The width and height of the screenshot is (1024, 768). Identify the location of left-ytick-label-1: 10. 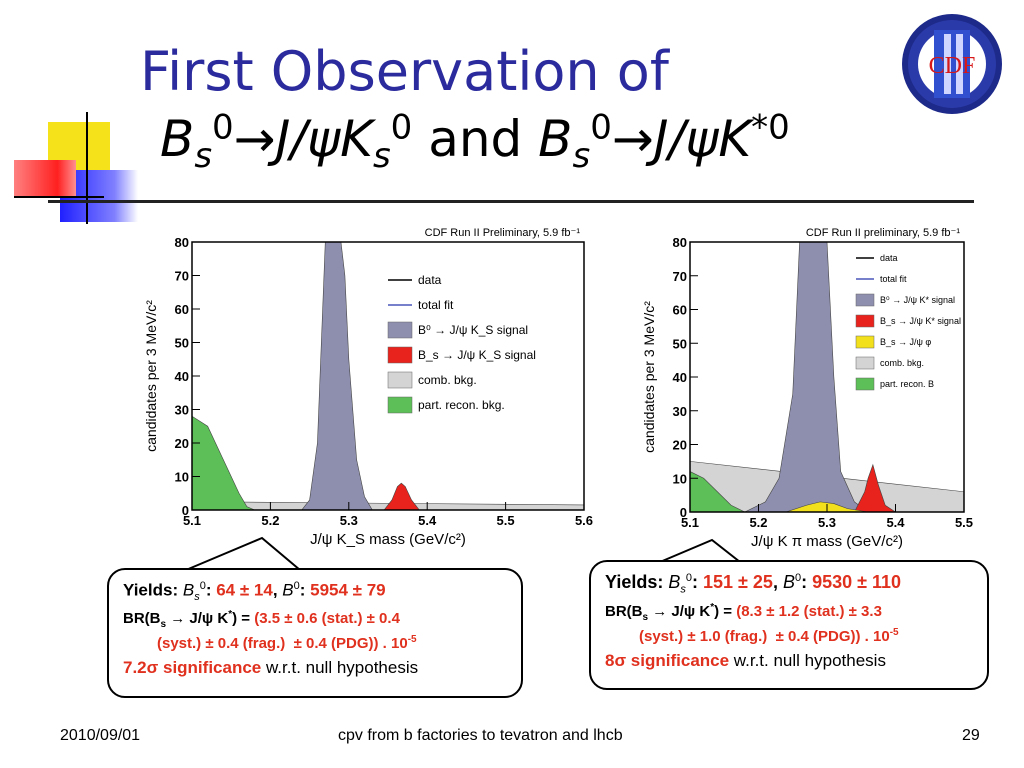
(182, 477).